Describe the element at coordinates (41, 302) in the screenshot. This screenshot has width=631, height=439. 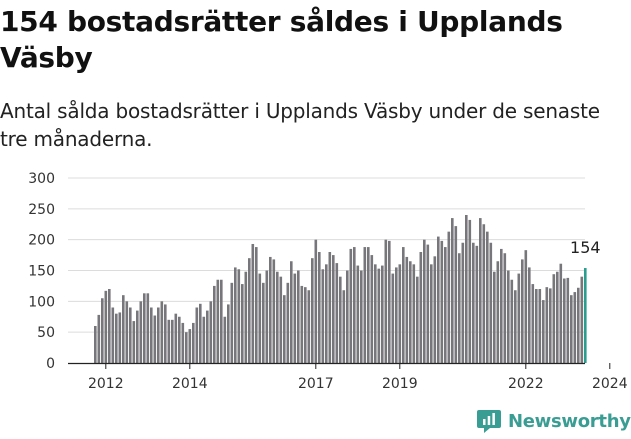
I see `y-tick-label: 100` at that location.